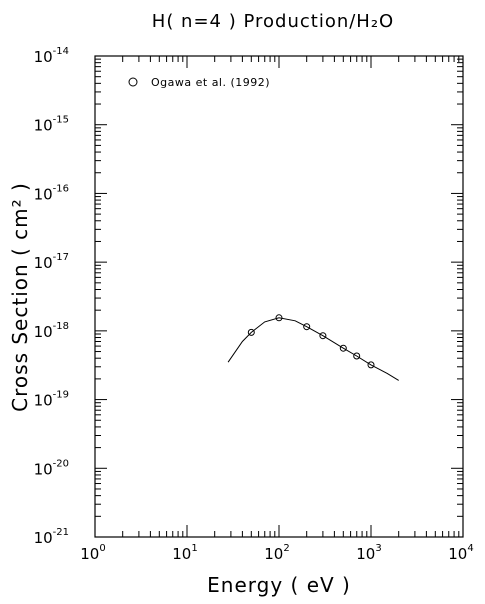 Image resolution: width=485 pixels, height=604 pixels. I want to click on legend: Ogawa et al. (1992), so click(199, 82).